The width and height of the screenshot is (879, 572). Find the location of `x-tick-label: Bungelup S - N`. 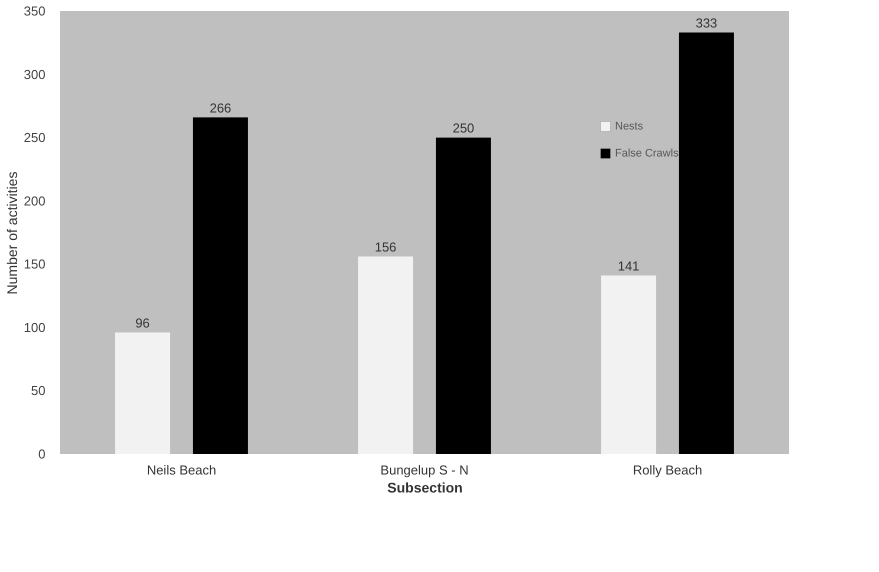

x-tick-label: Bungelup S - N is located at coordinates (424, 470).